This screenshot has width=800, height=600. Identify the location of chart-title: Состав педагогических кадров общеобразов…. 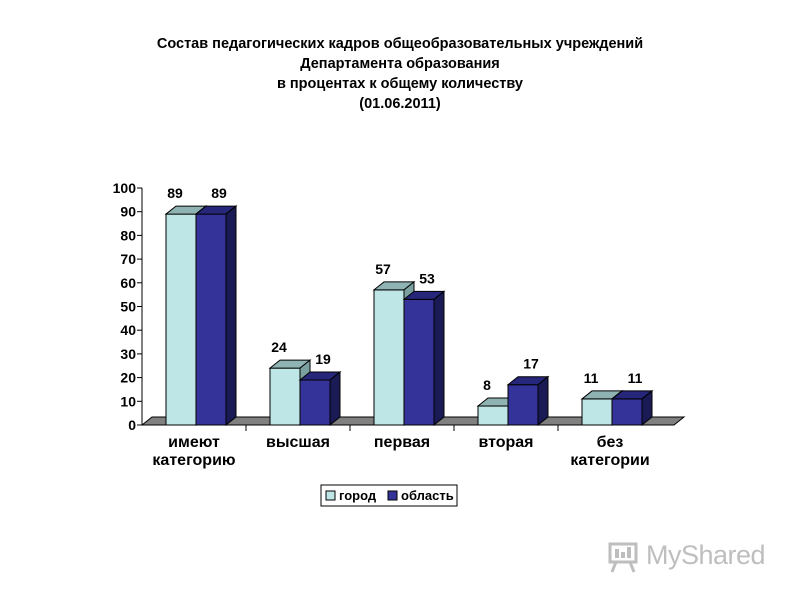
(400, 74).